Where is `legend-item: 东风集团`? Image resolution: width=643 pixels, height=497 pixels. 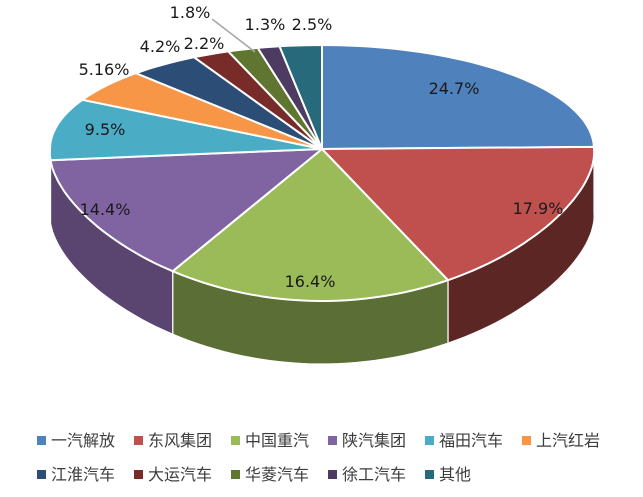 legend-item: 东风集团 is located at coordinates (182, 440).